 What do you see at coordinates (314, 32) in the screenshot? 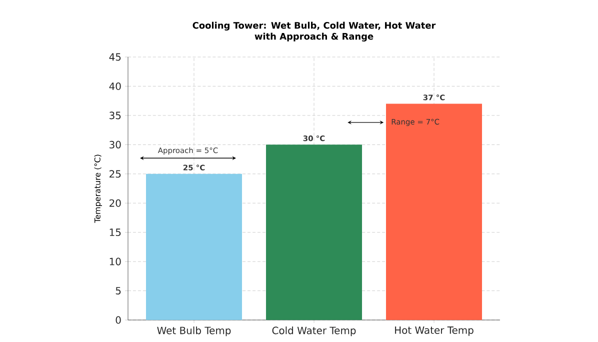
I see `chart-title: Cooling Tower: Wet Bulb, Cold Water, Hot Water with Approach & Range` at bounding box center [314, 32].